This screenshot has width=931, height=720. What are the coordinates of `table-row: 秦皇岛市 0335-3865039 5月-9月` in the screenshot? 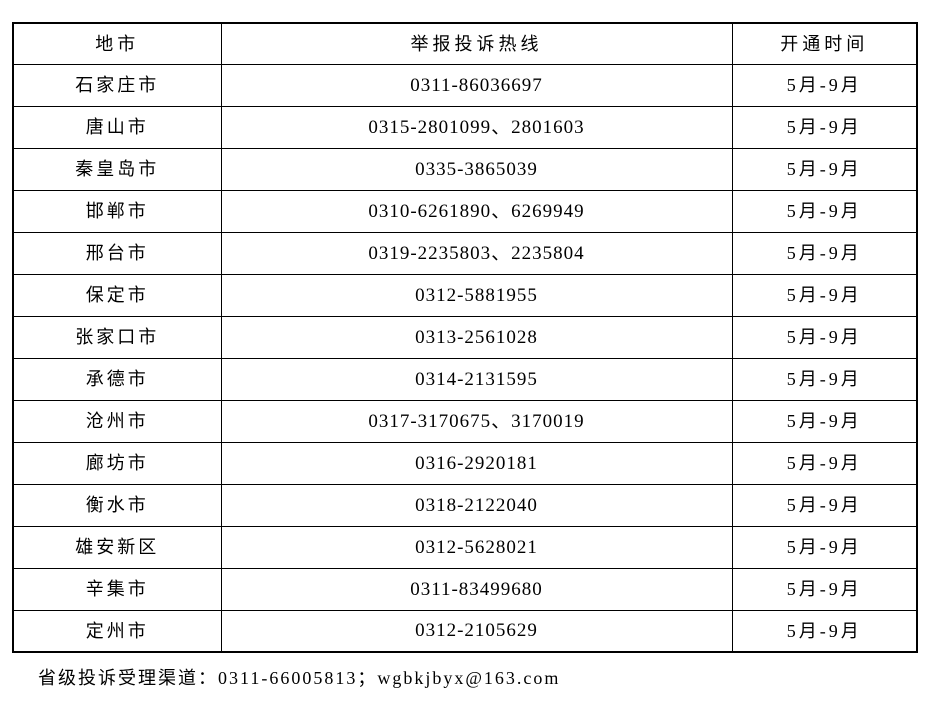 It's located at (465, 169).